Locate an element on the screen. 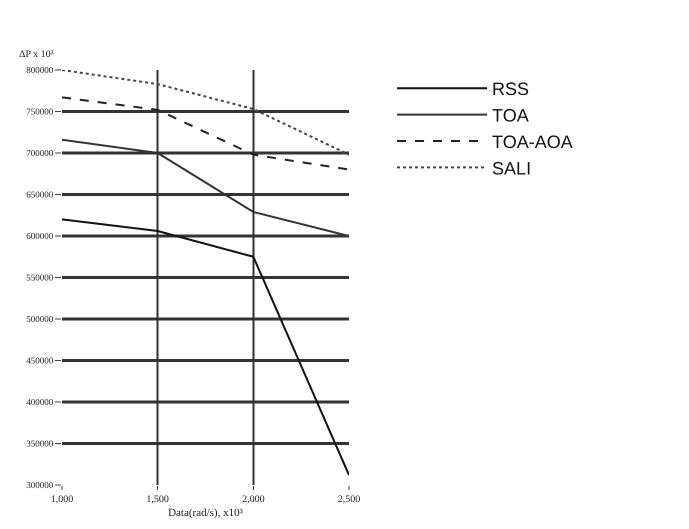  y-tick-label: 650000 is located at coordinates (40, 195).